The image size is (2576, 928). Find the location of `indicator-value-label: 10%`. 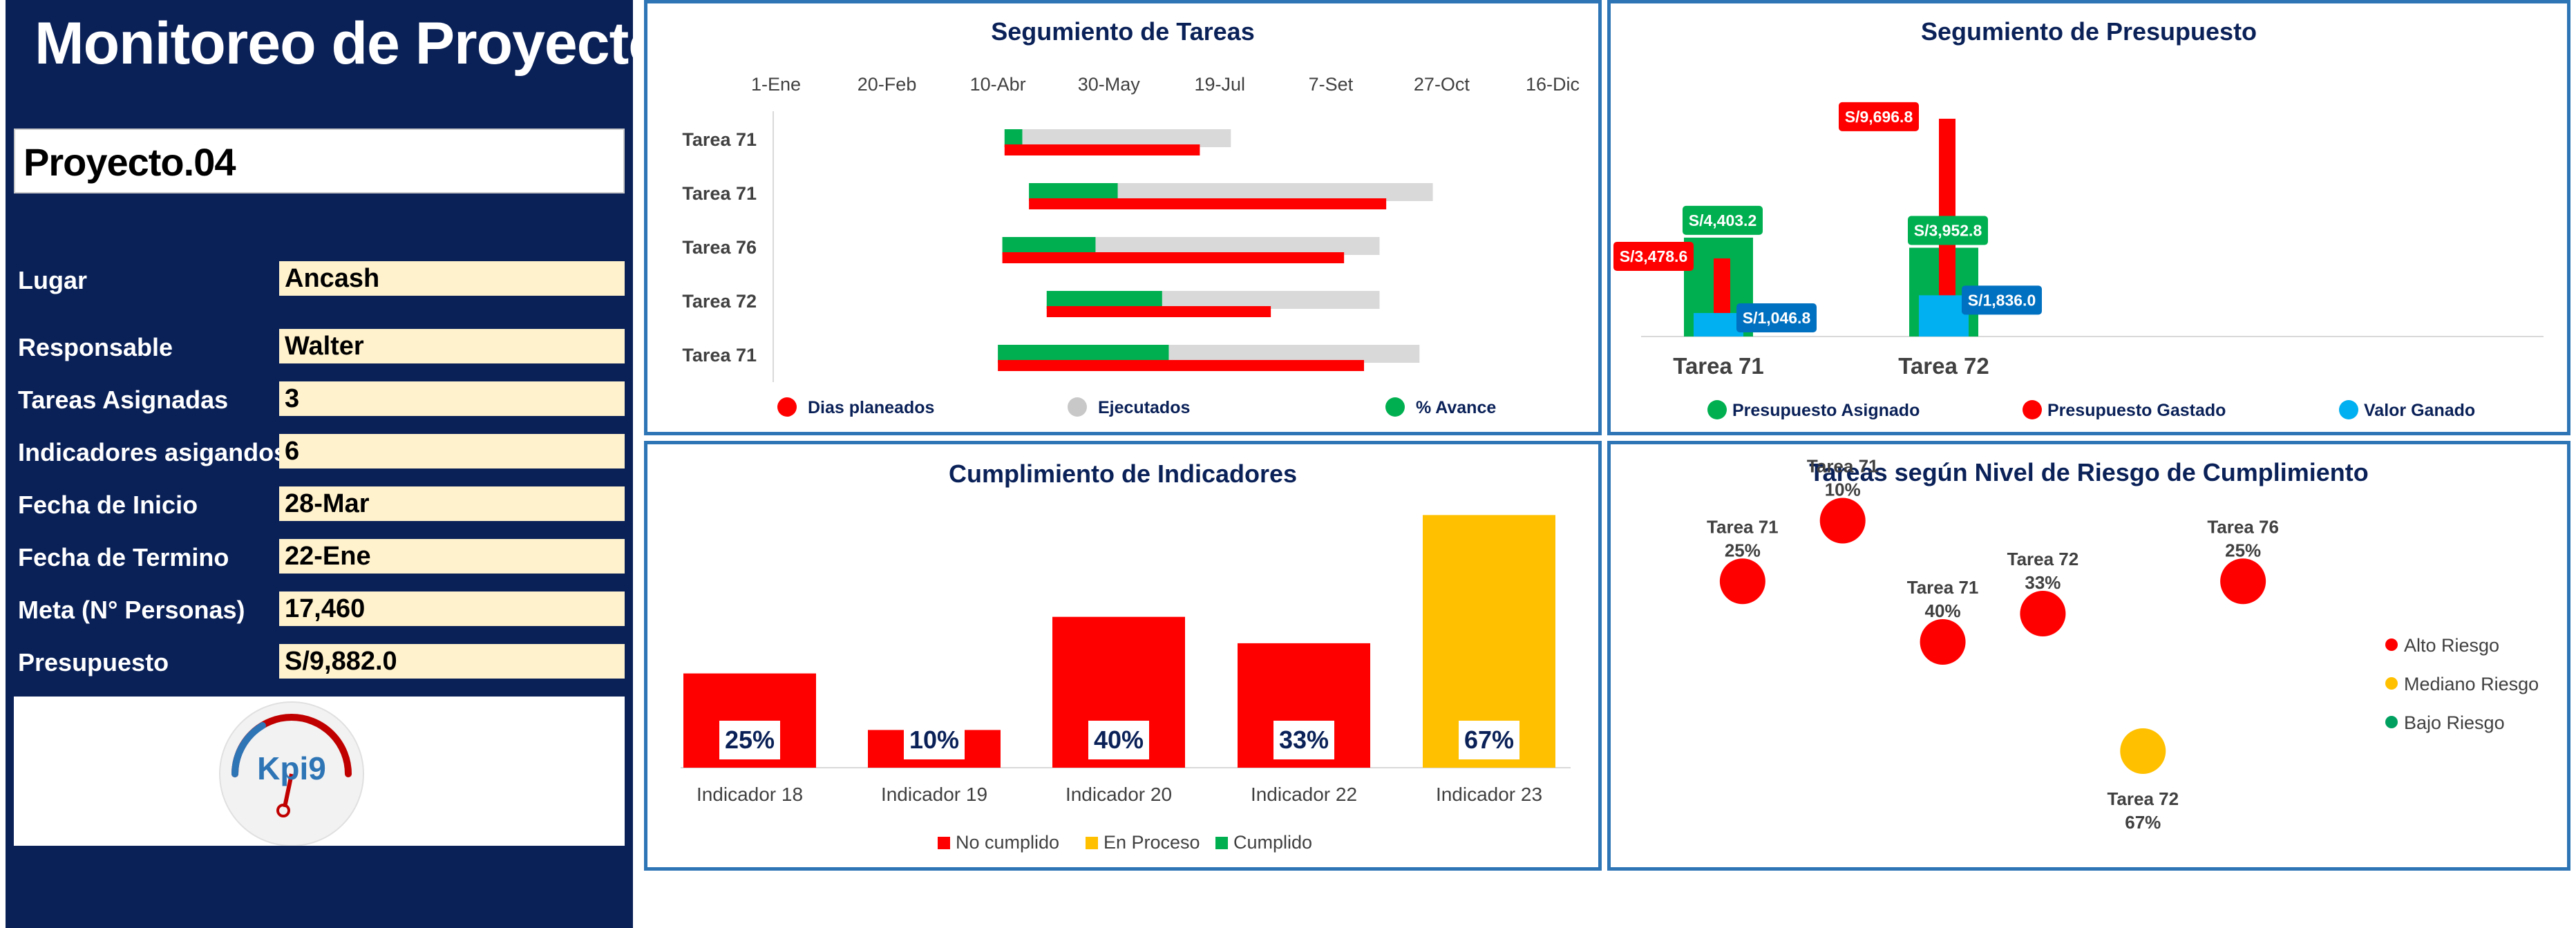

indicator-value-label: 10% is located at coordinates (934, 740).